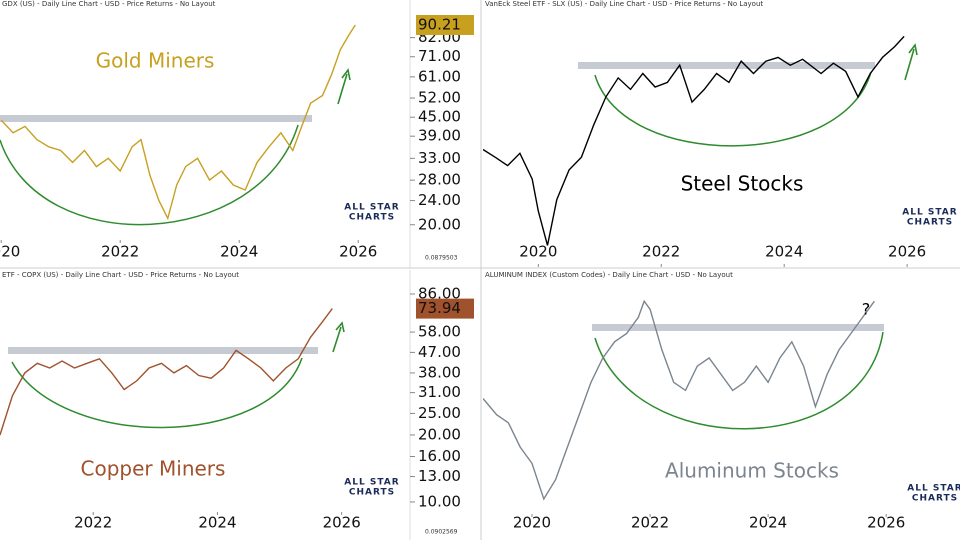 The width and height of the screenshot is (960, 544). I want to click on y-tick-label: 24.00, so click(439, 200).